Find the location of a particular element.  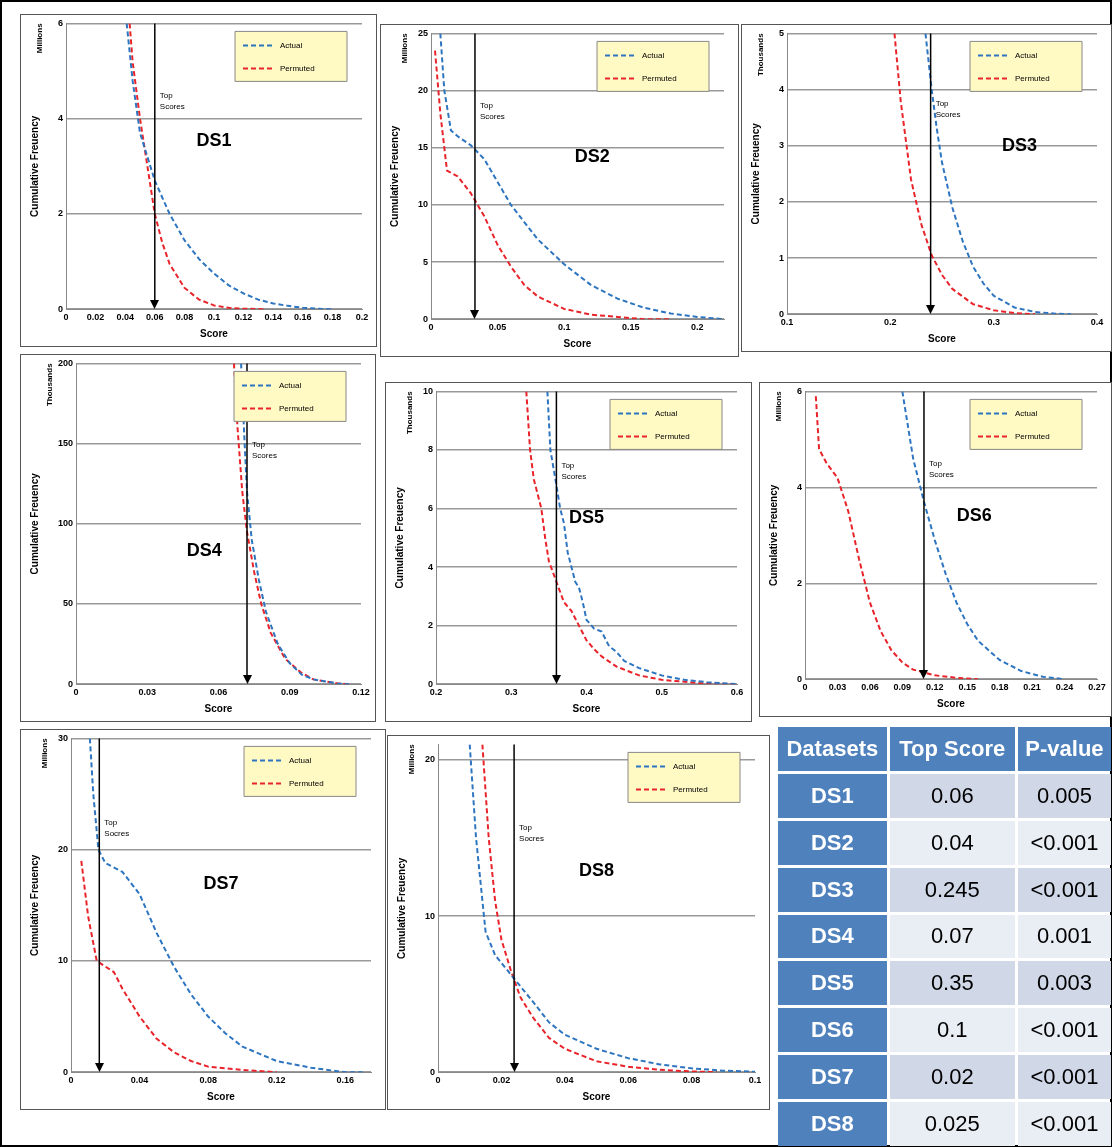

x-tick-label: 0.14 is located at coordinates (273, 317).